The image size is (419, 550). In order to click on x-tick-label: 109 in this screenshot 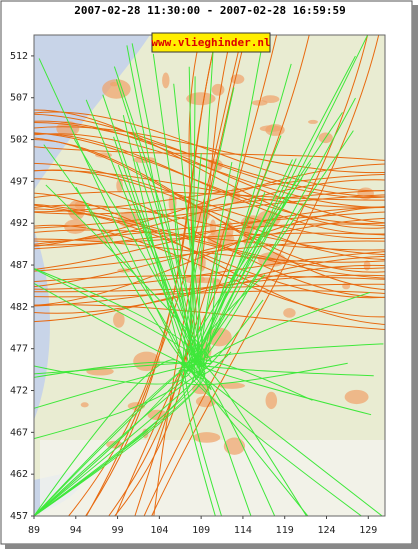, I will do `click(201, 530)`.